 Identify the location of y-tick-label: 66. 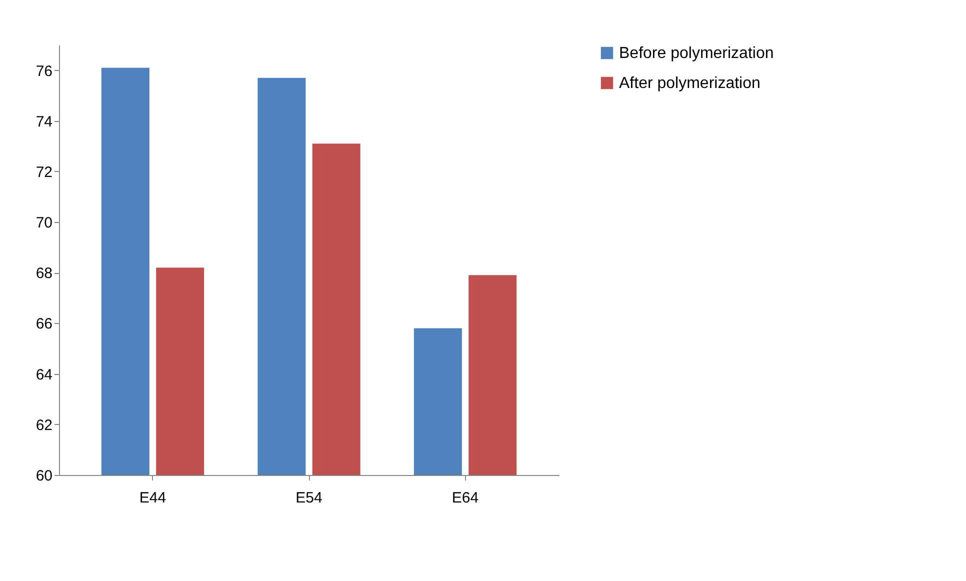
(44, 324).